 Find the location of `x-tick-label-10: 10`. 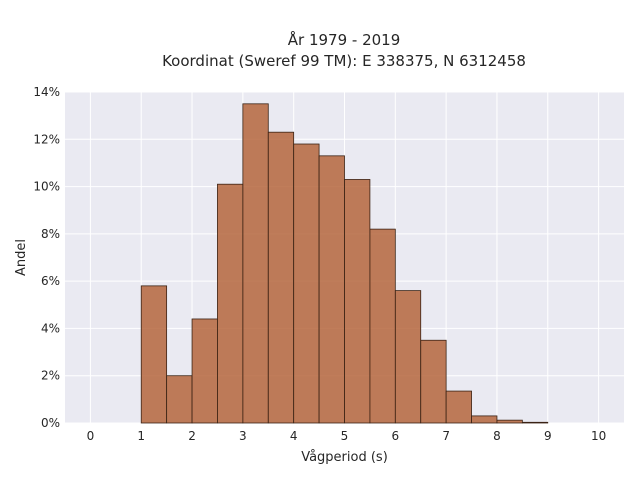

x-tick-label-10: 10 is located at coordinates (598, 436).